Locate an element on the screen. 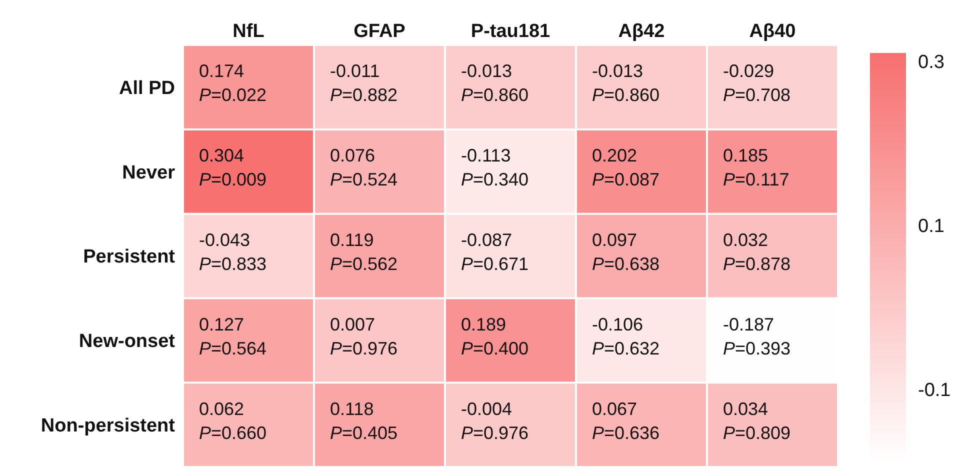  color-bar-label: 0.3 is located at coordinates (931, 63).